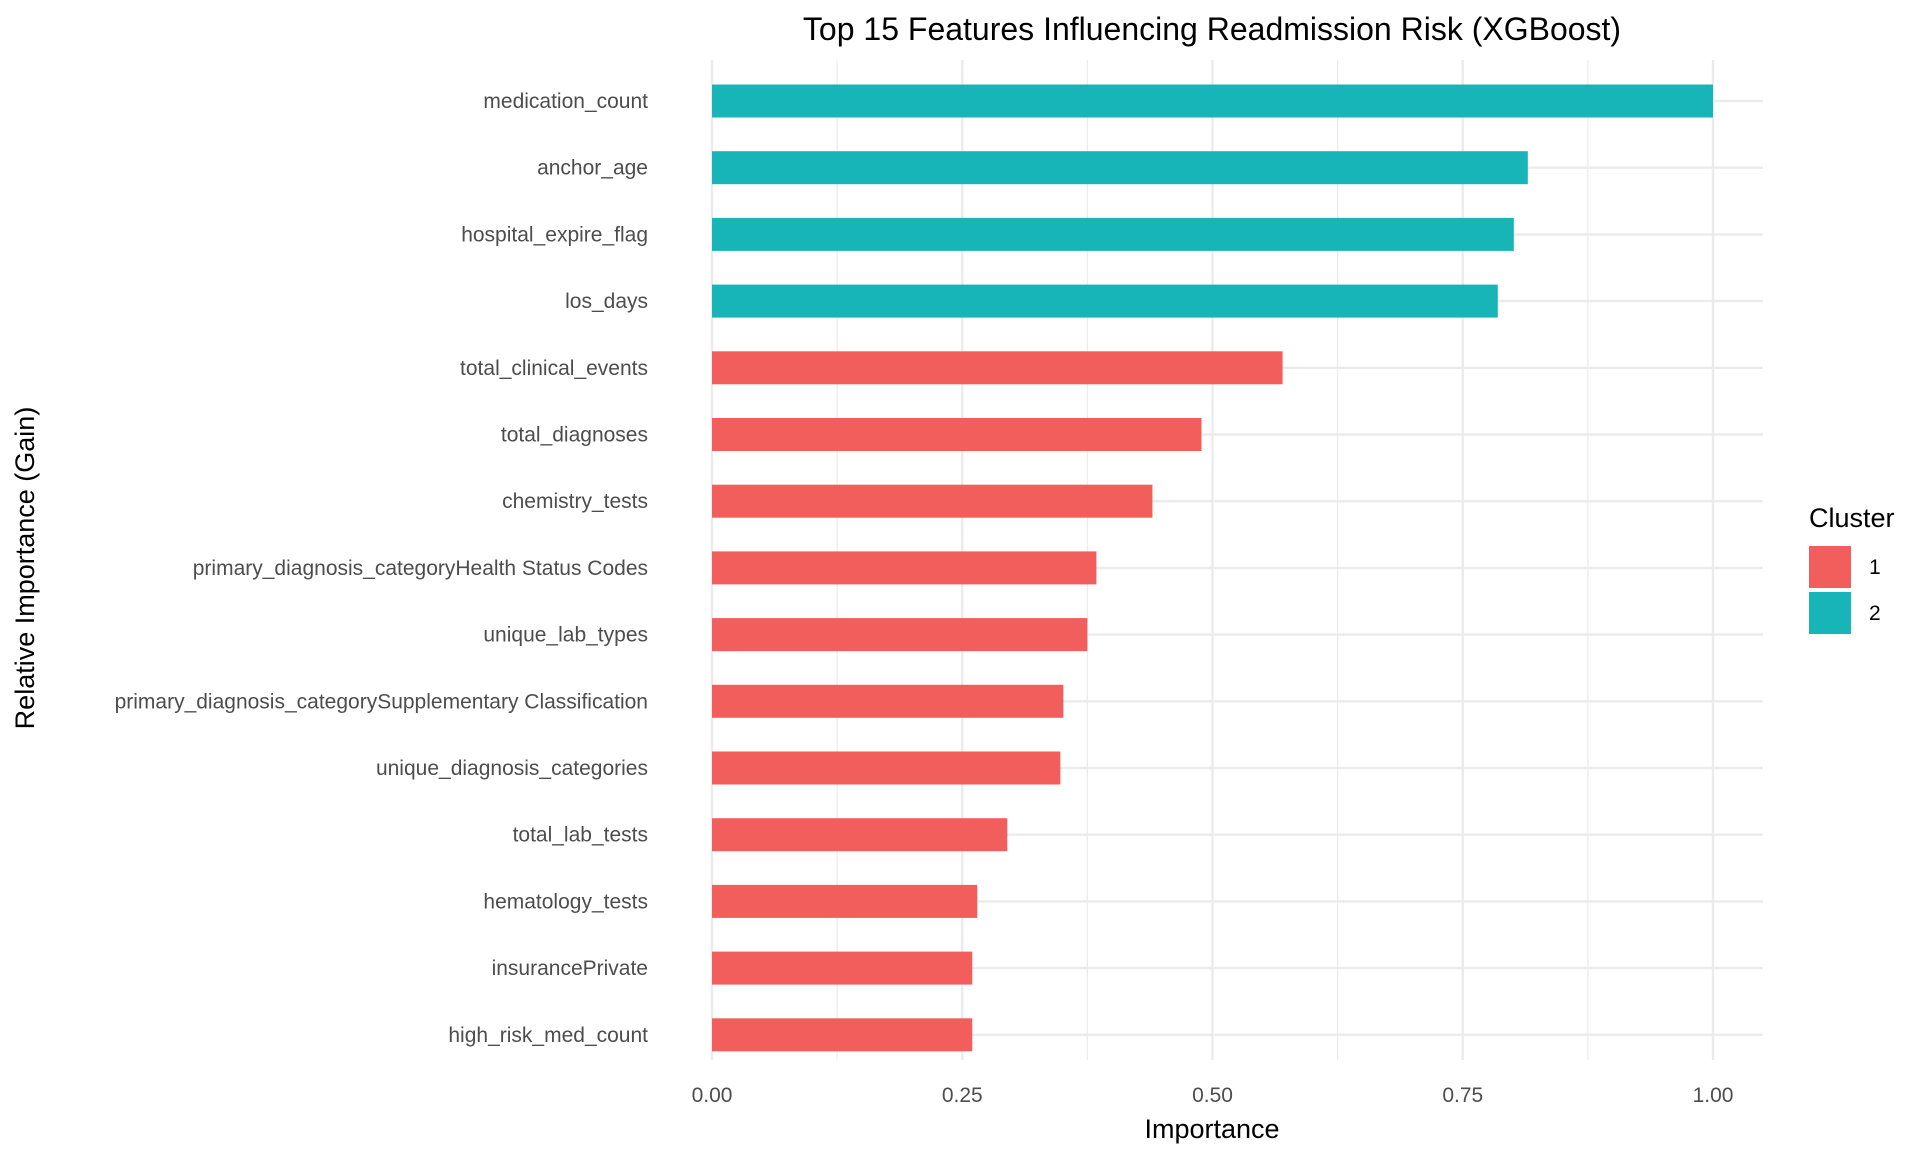 The width and height of the screenshot is (1920, 1152). I want to click on y-tick-label: total_clinical_events, so click(554, 368).